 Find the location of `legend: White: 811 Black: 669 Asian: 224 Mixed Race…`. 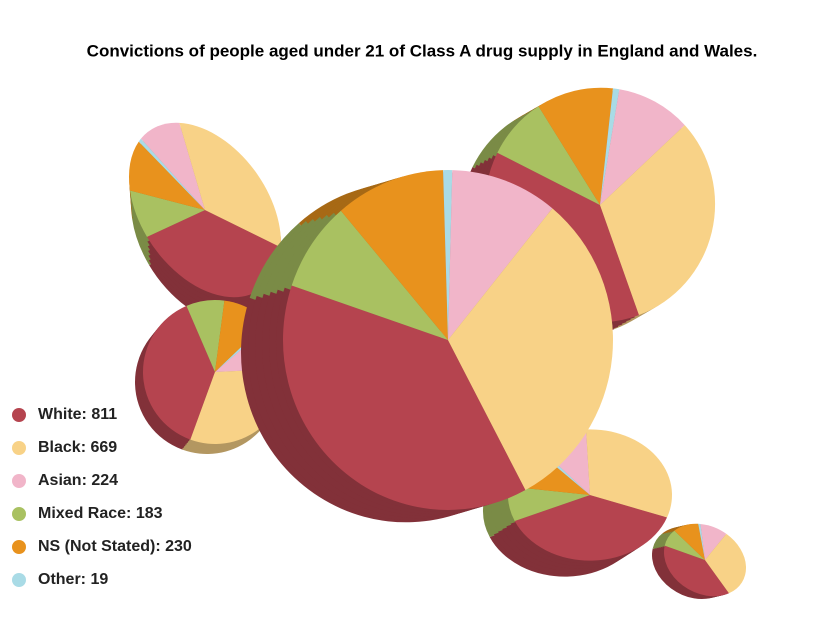

legend: White: 811 Black: 669 Asian: 224 Mixed Race… is located at coordinates (102, 497).